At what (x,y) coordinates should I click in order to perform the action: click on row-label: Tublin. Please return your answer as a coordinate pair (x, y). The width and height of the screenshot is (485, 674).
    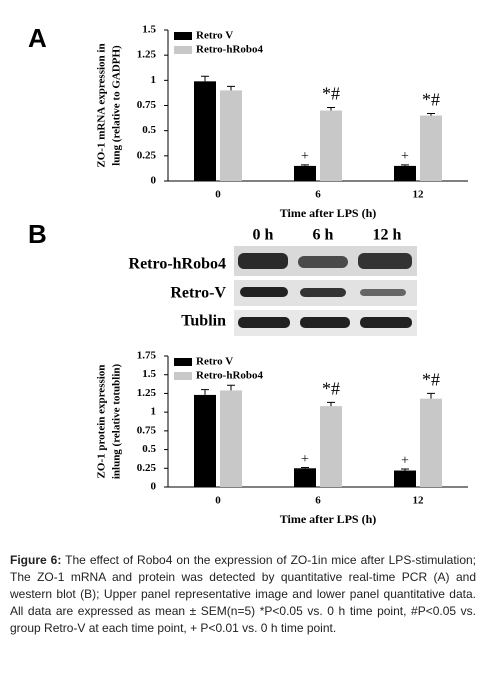
    Looking at the image, I should click on (203, 321).